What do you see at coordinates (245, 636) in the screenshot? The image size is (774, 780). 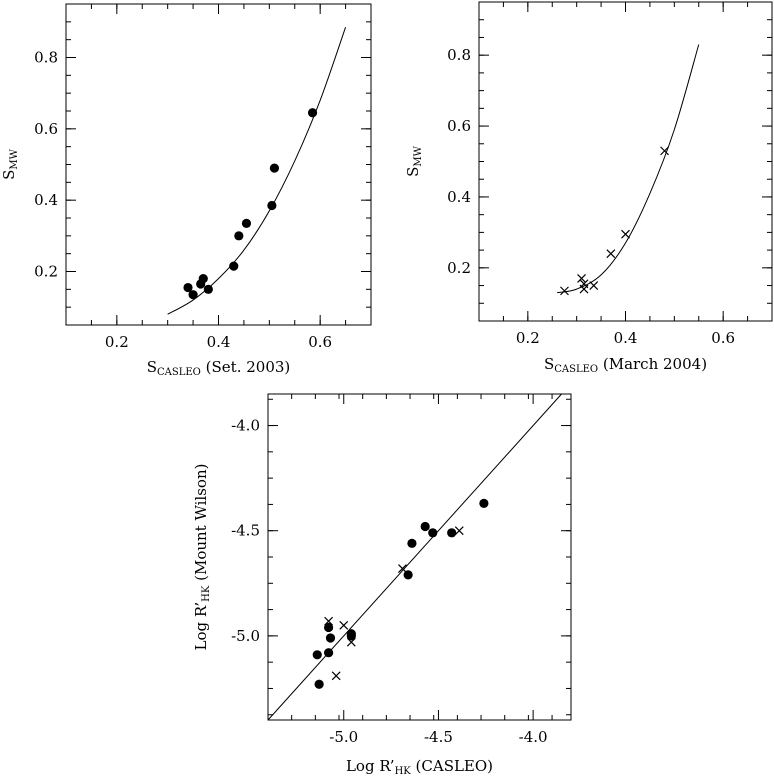 I see `y-tick-label: -5.0` at bounding box center [245, 636].